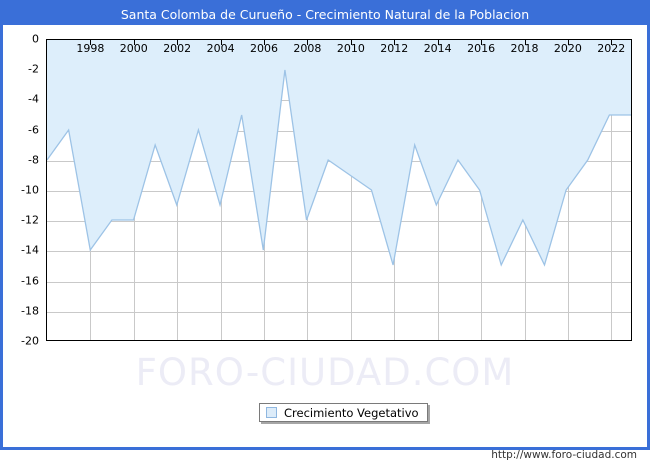  Describe the element at coordinates (307, 48) in the screenshot. I see `x-axis-tick-label: 2008` at that location.